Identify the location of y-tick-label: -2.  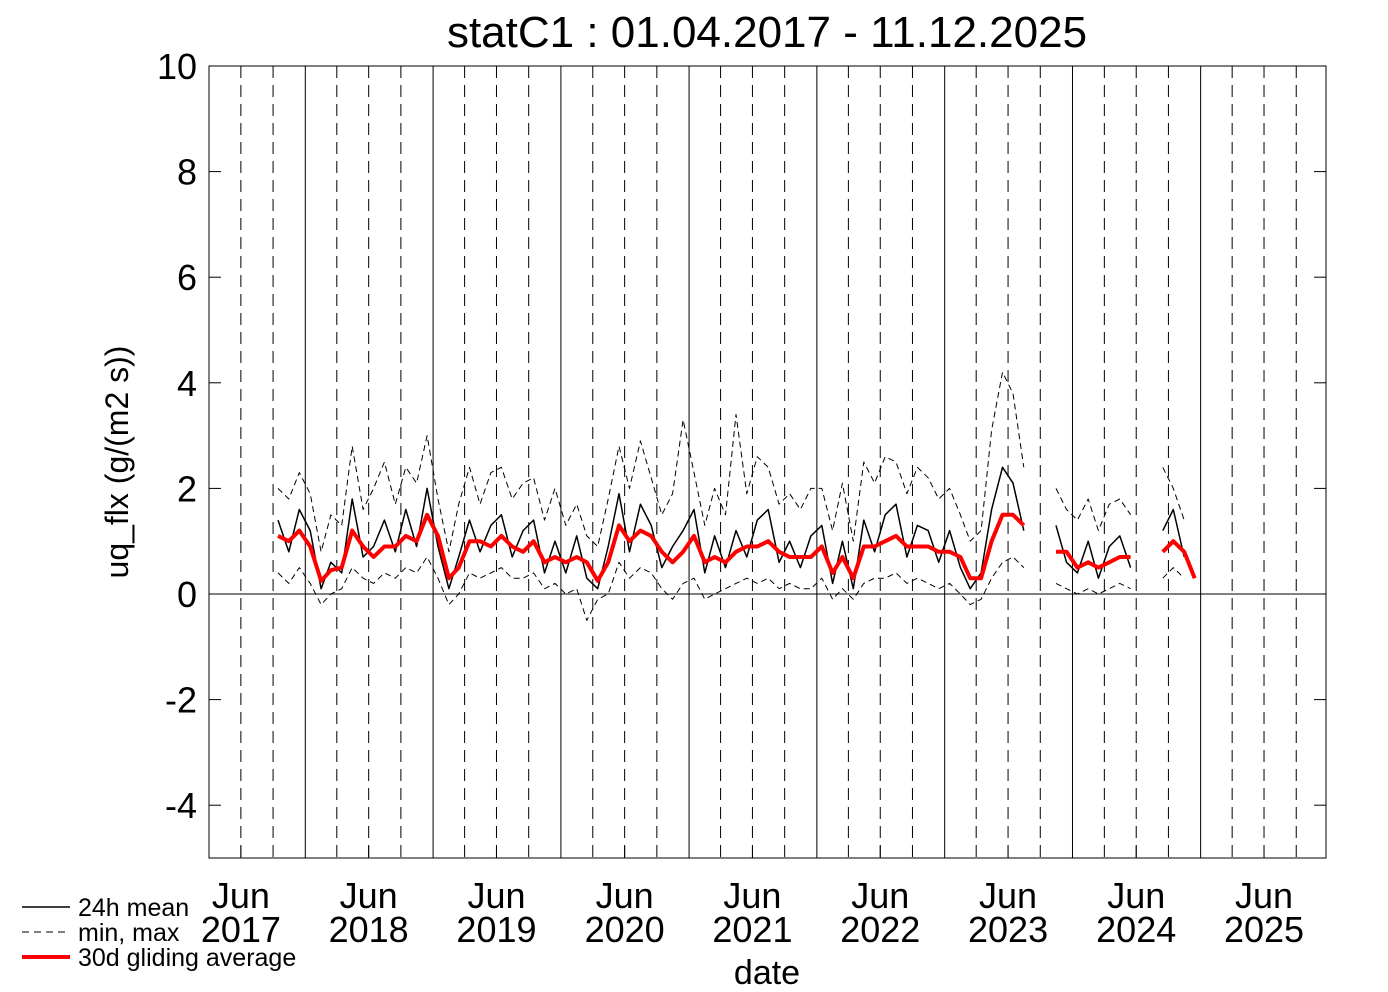
(181, 700).